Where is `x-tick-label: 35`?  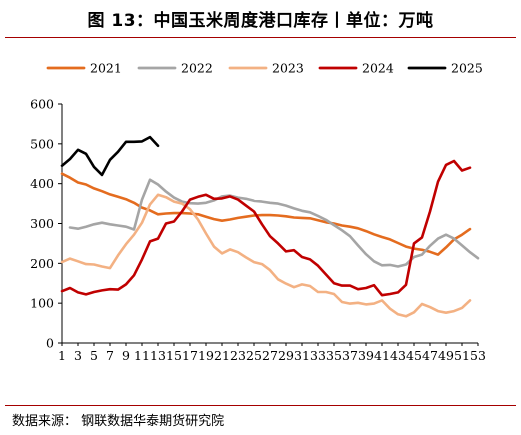 x-tick-label: 35 is located at coordinates (334, 355).